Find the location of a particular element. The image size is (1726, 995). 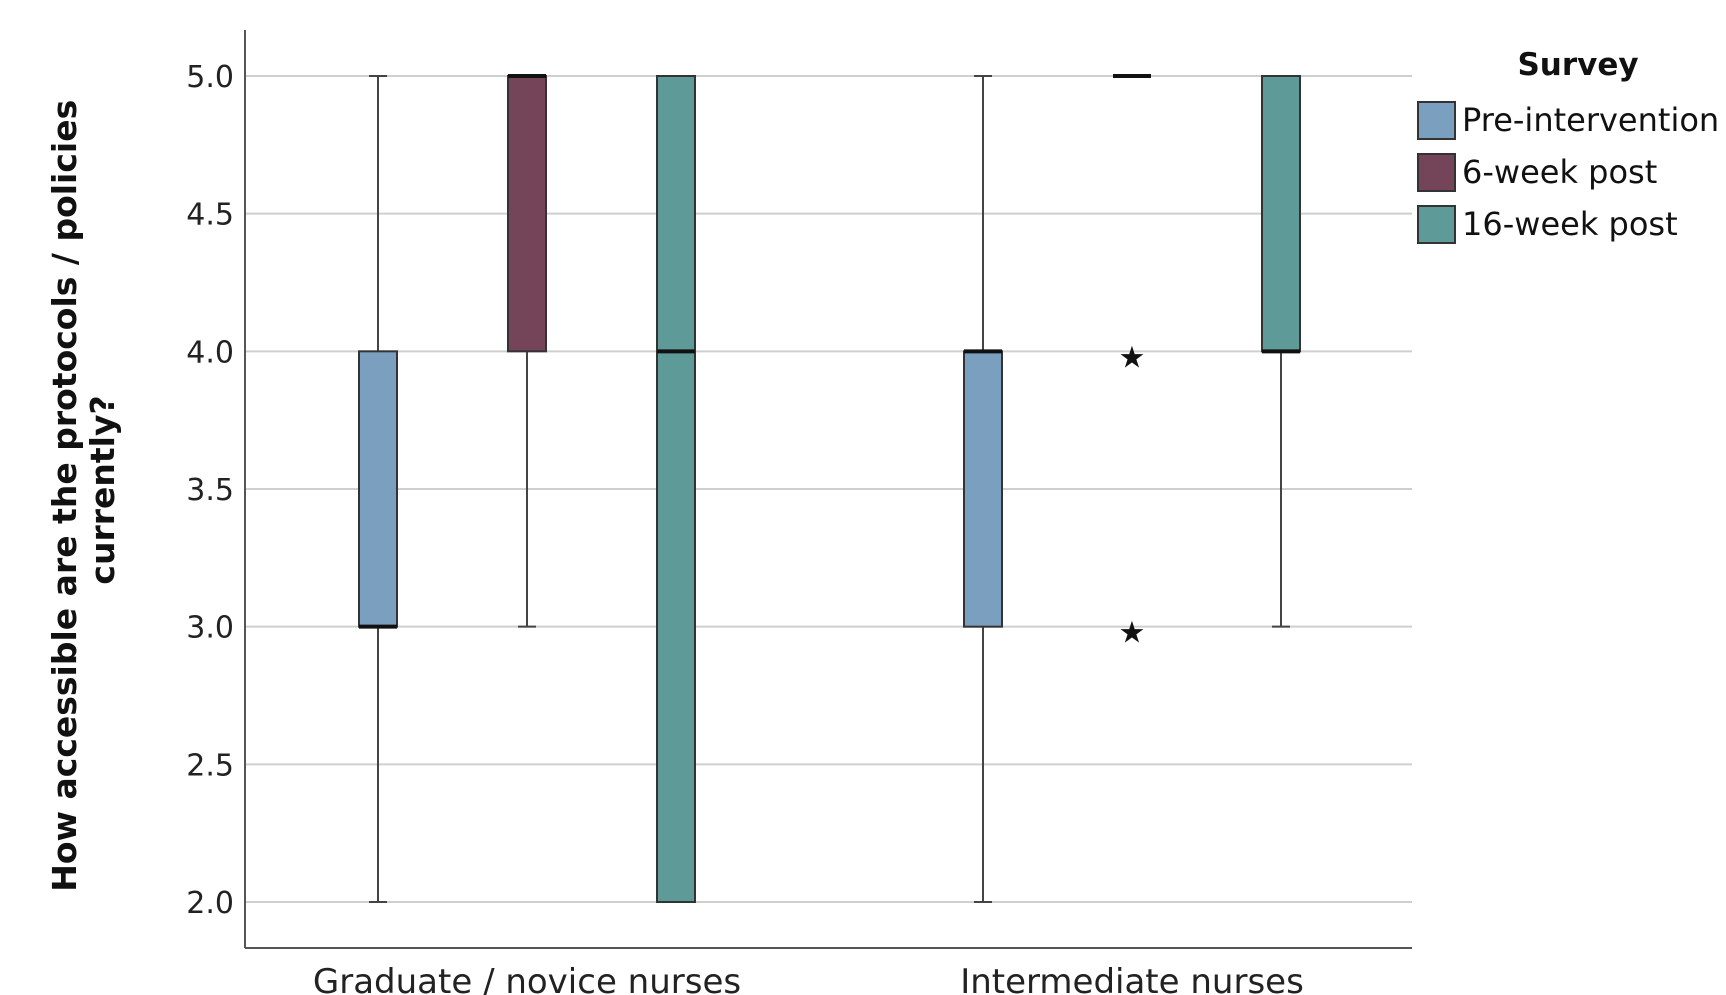

y-tick-label: 3.5 is located at coordinates (210, 490).